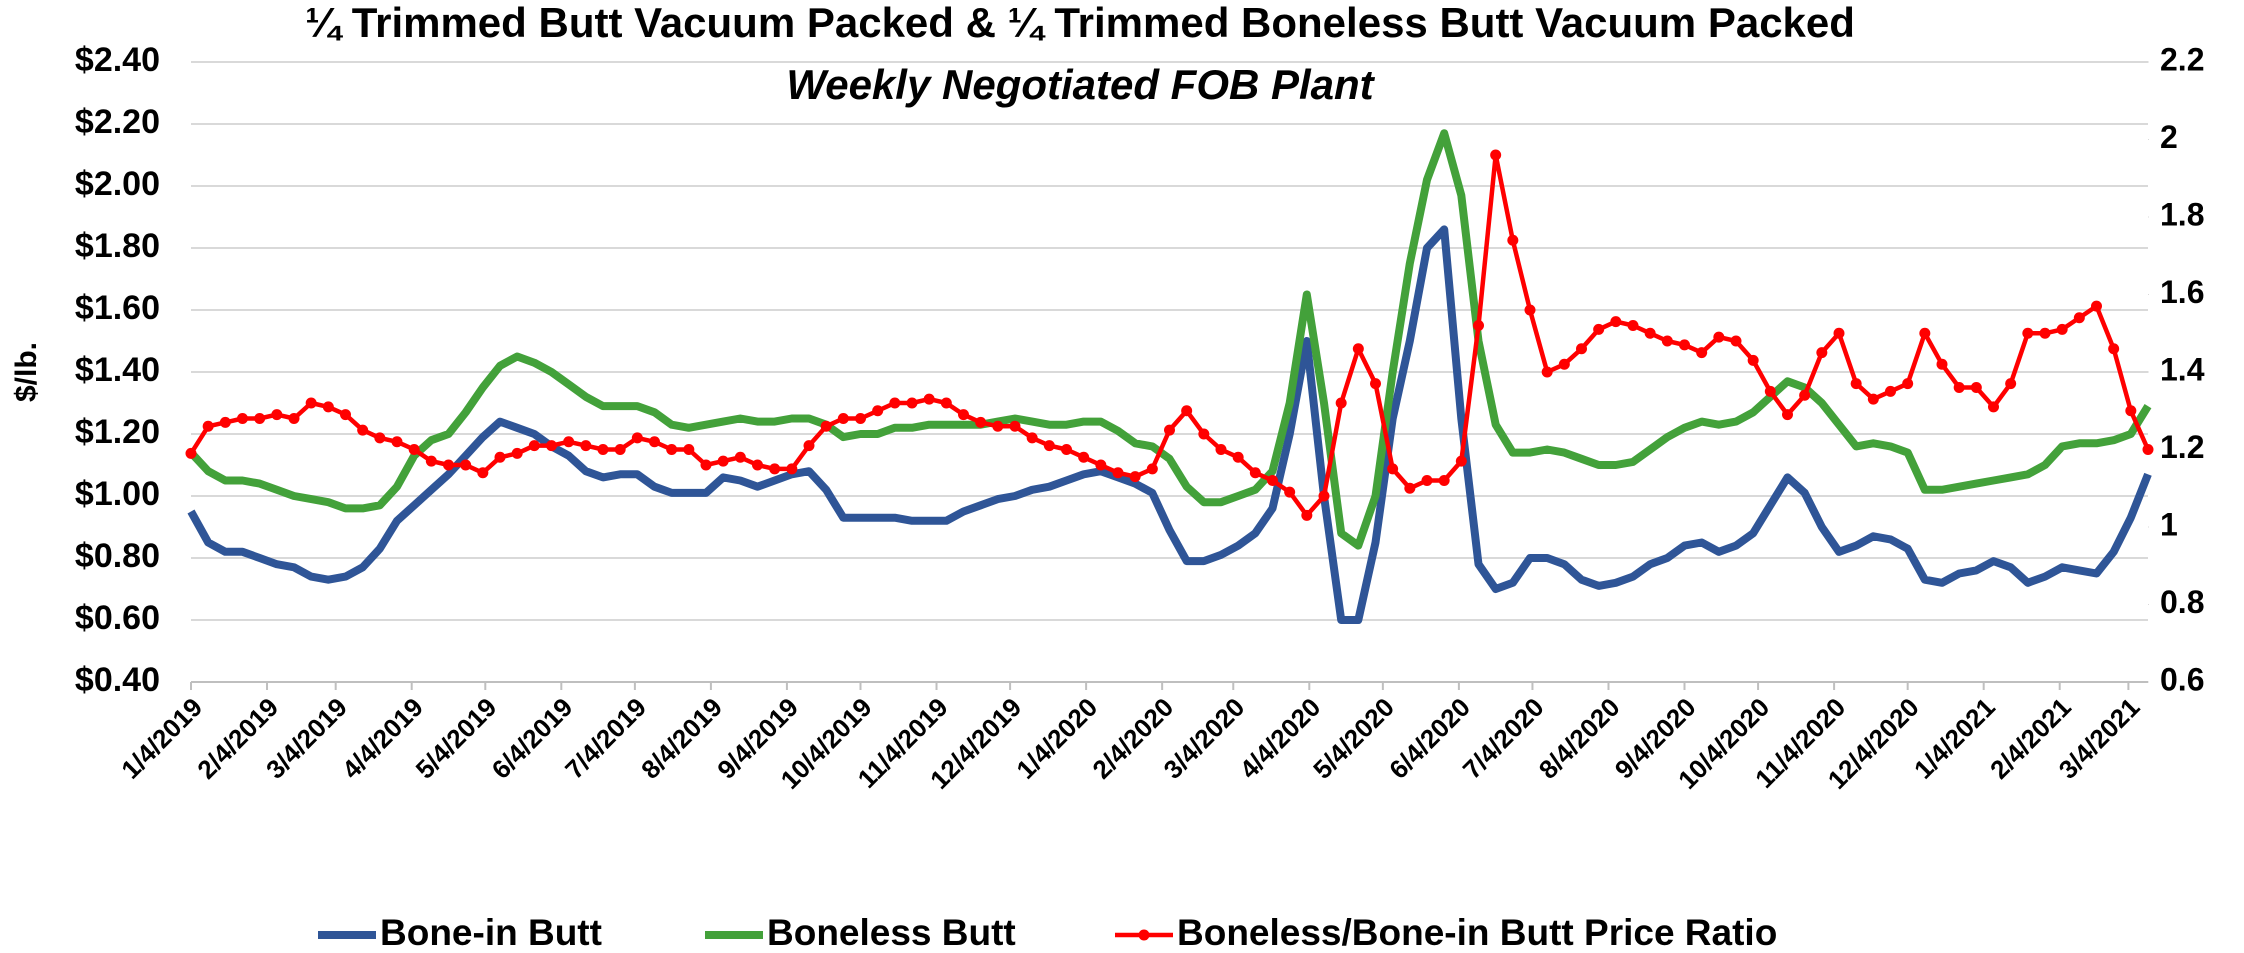  Describe the element at coordinates (1579, 738) in the screenshot. I see `x-tick-label: 8/4/2020` at that location.